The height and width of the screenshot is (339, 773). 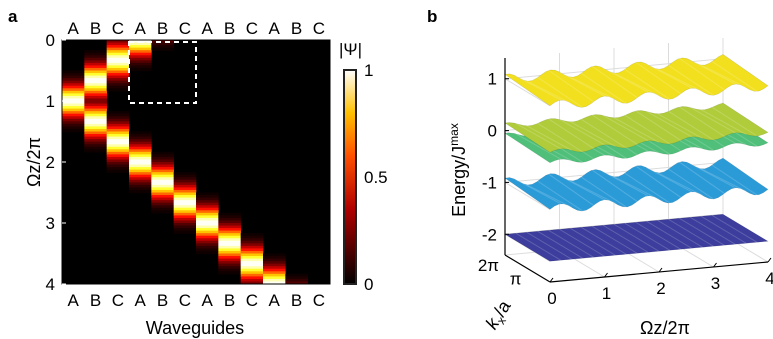 I want to click on y-tick-label: 1, so click(x=50, y=101).